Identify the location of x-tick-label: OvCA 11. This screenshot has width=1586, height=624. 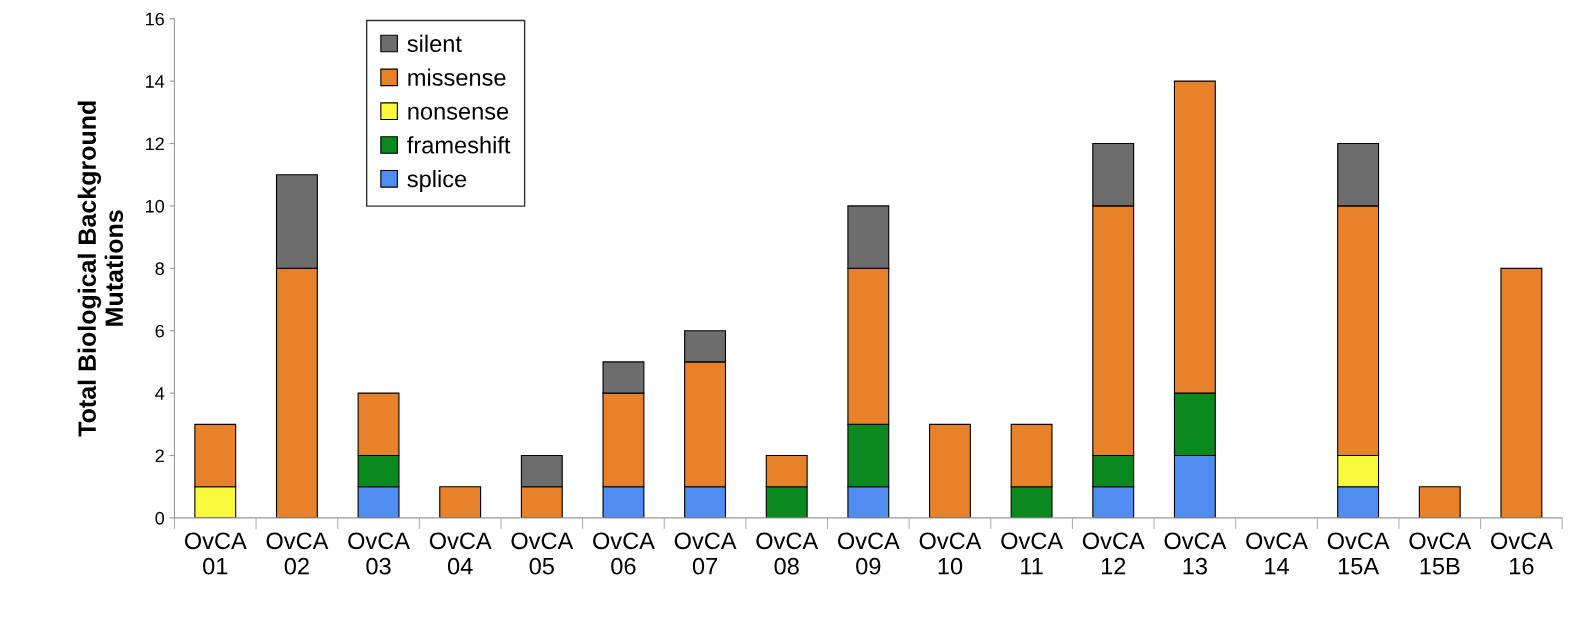
(1032, 553).